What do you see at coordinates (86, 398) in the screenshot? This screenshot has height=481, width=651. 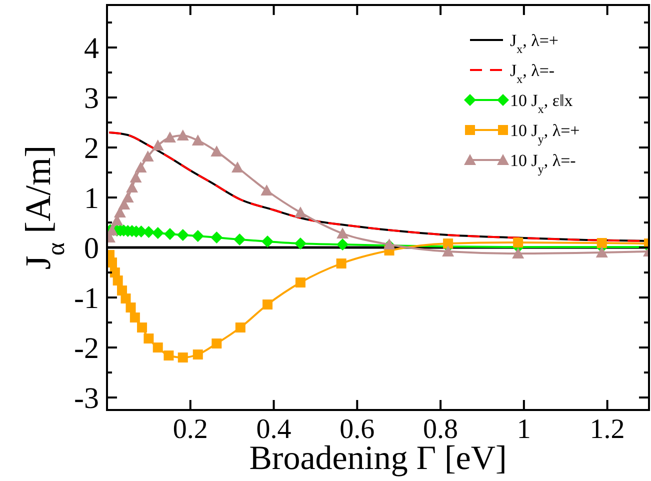 I see `y-tick-label: -3` at bounding box center [86, 398].